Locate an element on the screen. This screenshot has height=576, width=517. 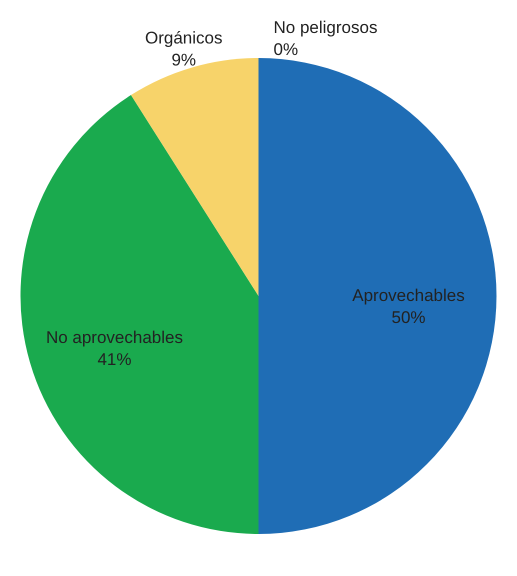
data-label: 9% is located at coordinates (183, 60).